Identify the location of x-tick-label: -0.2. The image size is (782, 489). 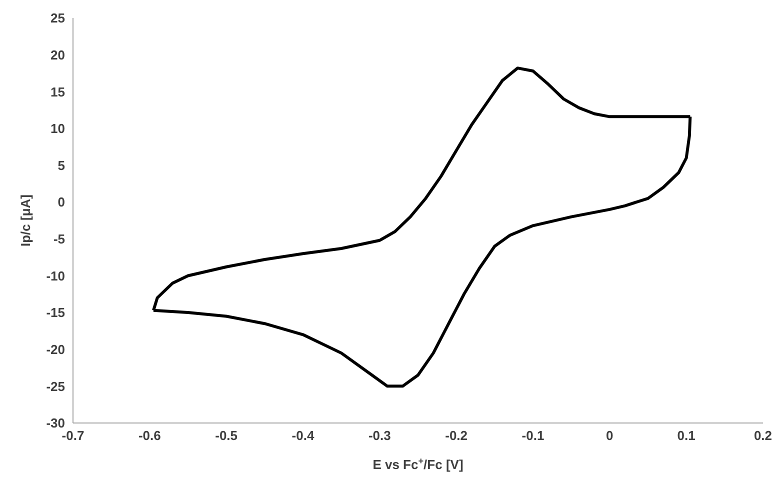
(456, 436).